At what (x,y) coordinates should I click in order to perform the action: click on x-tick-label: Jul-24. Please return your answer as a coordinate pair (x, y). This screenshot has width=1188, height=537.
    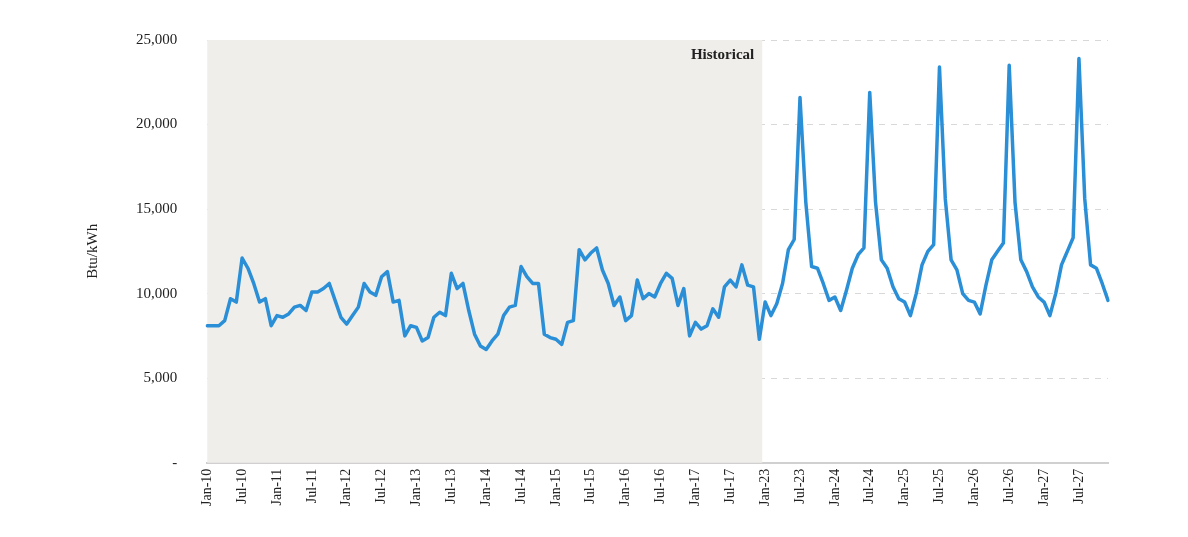
    Looking at the image, I should click on (869, 486).